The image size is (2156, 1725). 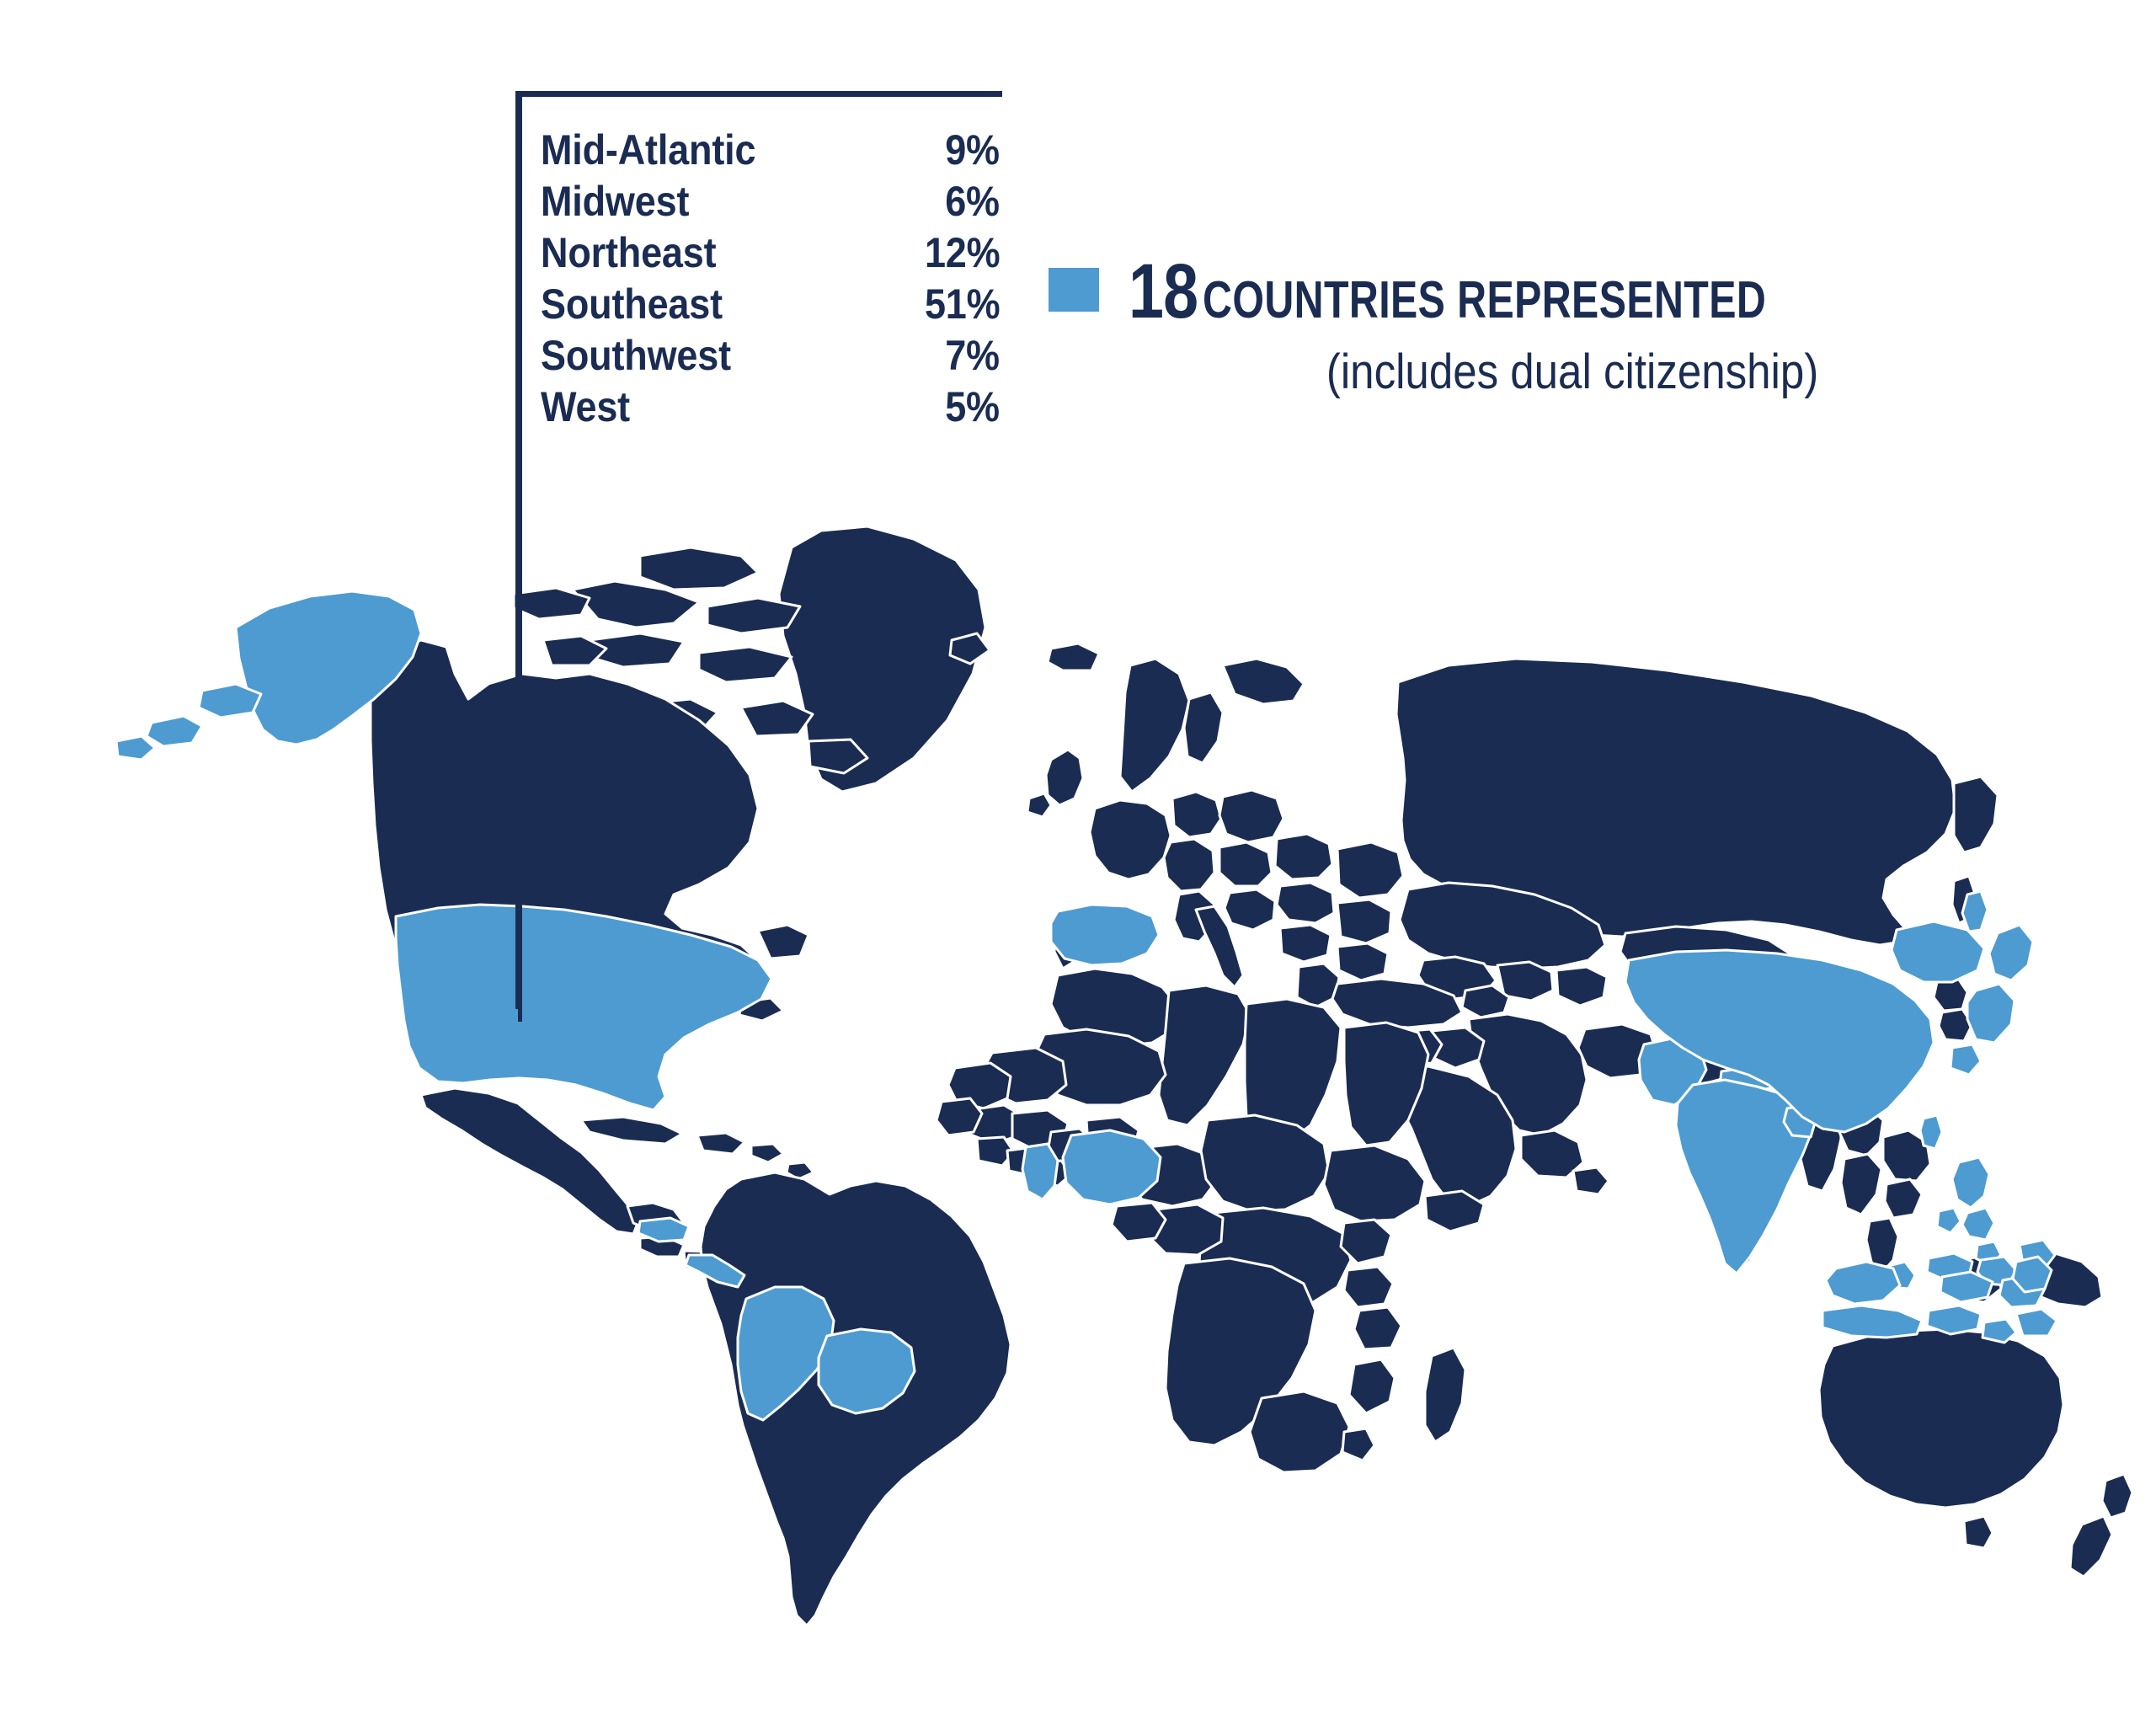 I want to click on region-label: Southeast, so click(x=632, y=304).